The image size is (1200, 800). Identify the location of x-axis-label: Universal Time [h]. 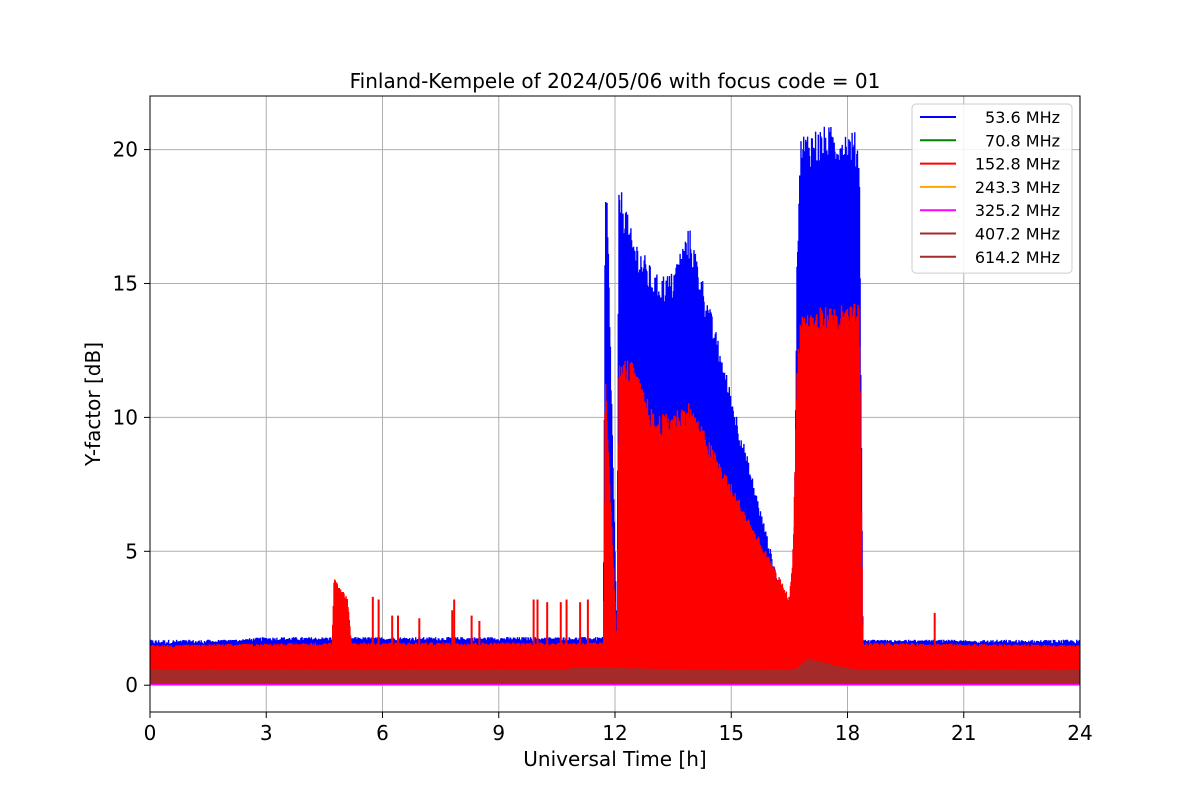
(614, 759).